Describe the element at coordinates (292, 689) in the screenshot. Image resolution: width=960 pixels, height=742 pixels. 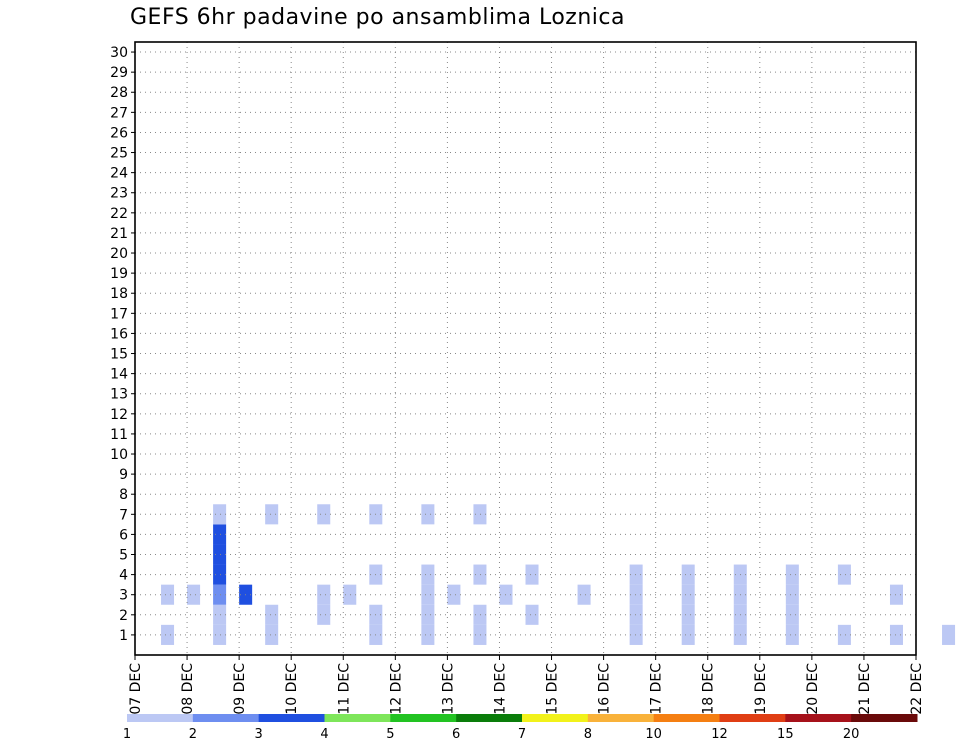
I see `x-tick-label: 10 DEC` at that location.